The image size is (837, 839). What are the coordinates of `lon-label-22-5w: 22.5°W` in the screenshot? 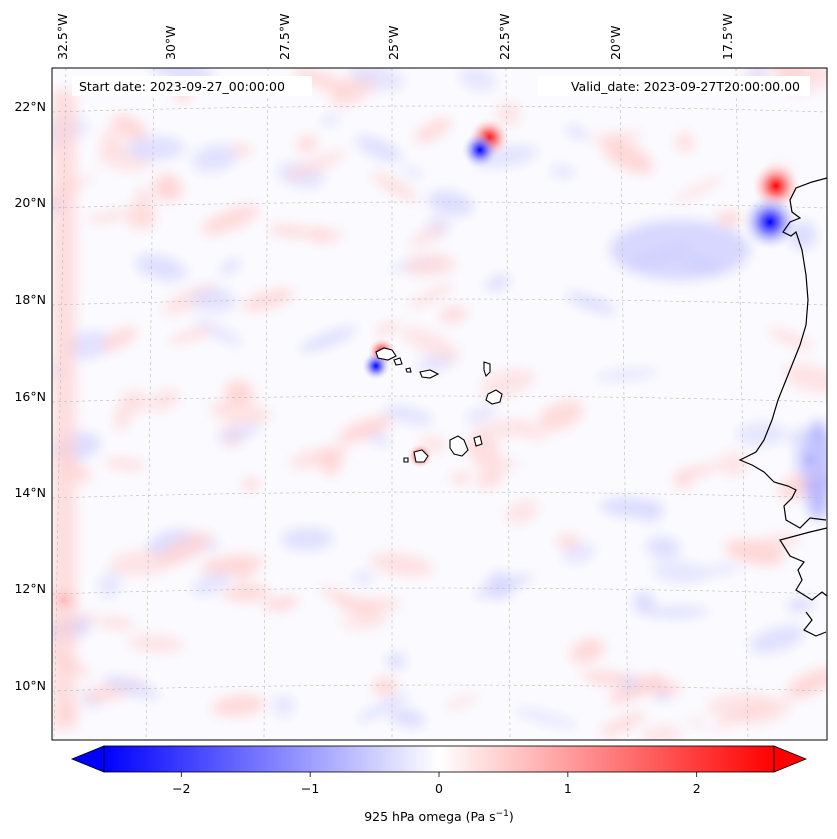 It's located at (504, 37).